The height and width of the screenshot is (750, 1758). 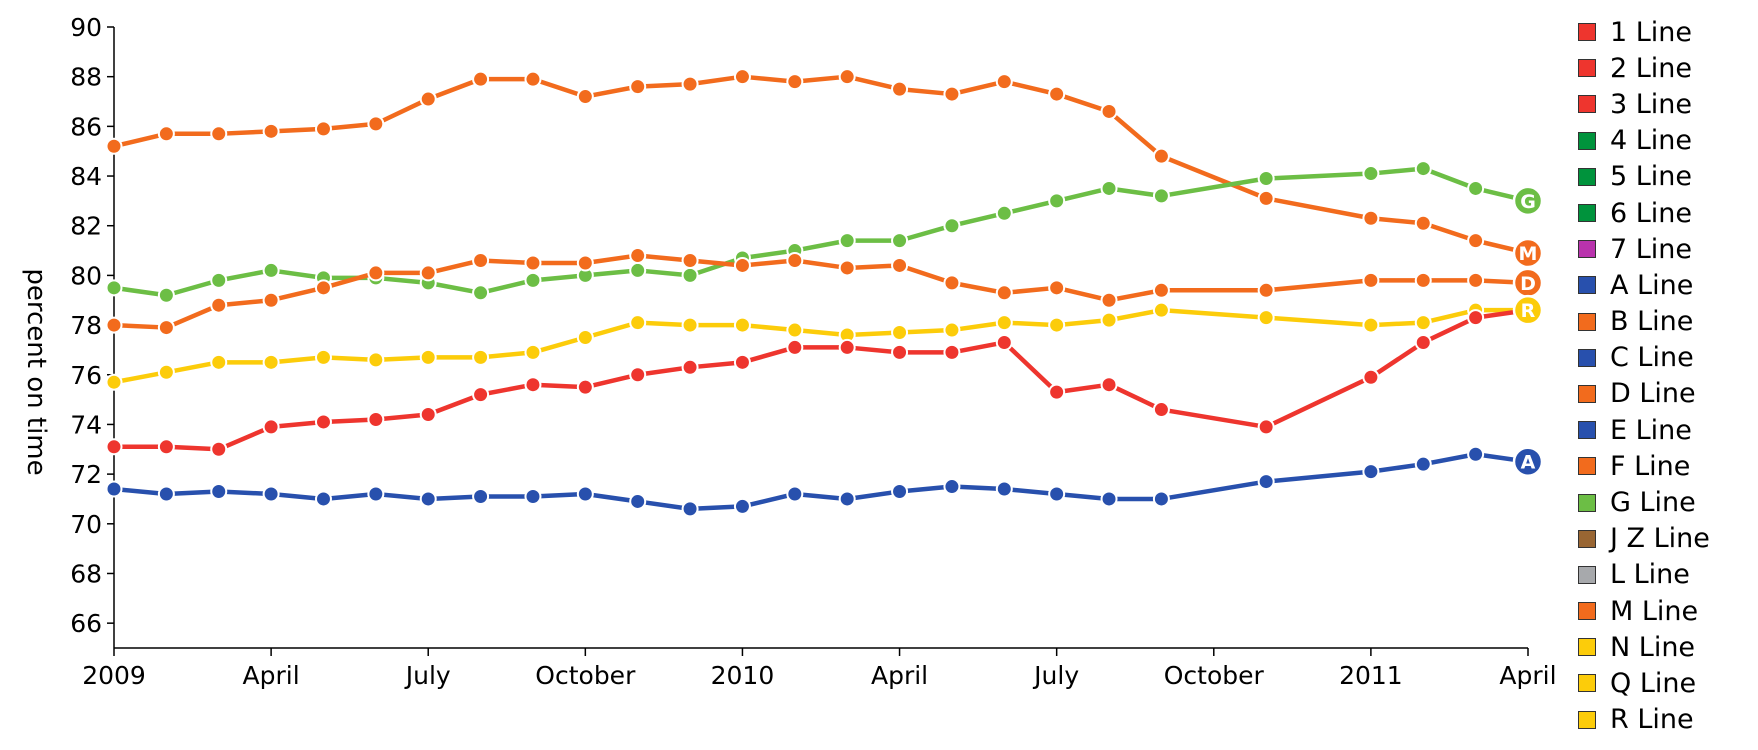 I want to click on legend-item: 4 Line, so click(x=1666, y=141).